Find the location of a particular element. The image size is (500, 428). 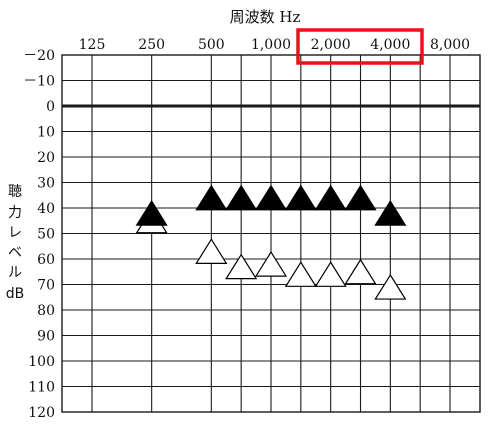

x-tick-label: 125 is located at coordinates (92, 45).